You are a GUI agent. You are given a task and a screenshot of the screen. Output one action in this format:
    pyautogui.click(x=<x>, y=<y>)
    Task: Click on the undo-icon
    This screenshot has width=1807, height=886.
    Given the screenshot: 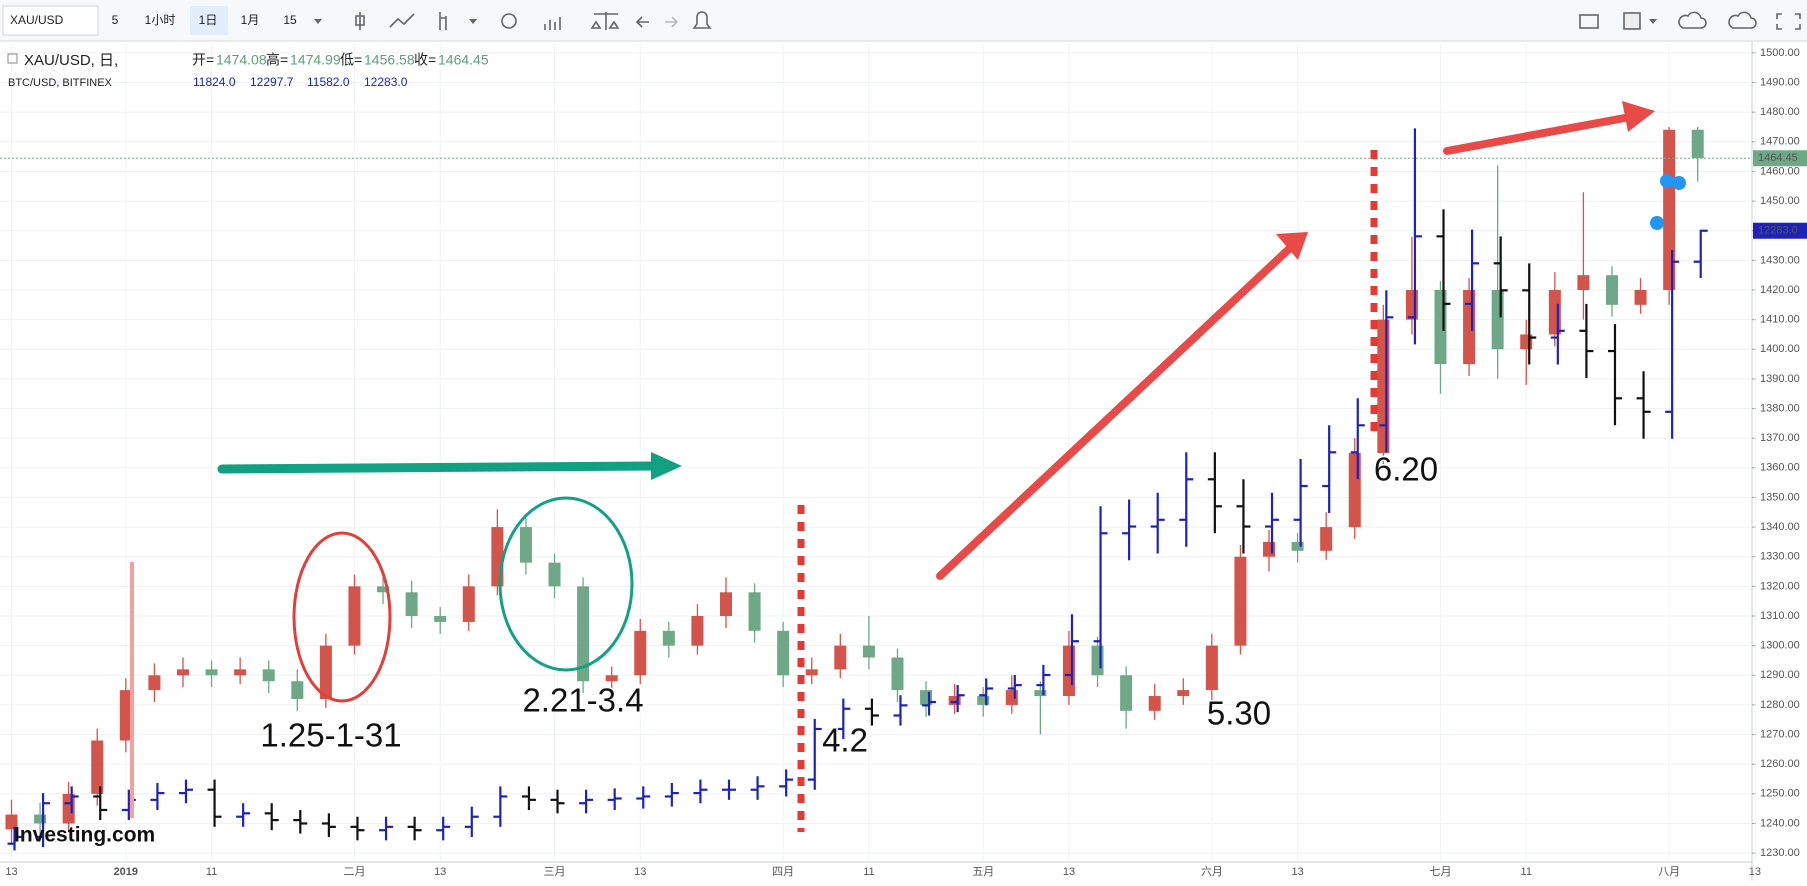 What is the action you would take?
    pyautogui.click(x=642, y=22)
    